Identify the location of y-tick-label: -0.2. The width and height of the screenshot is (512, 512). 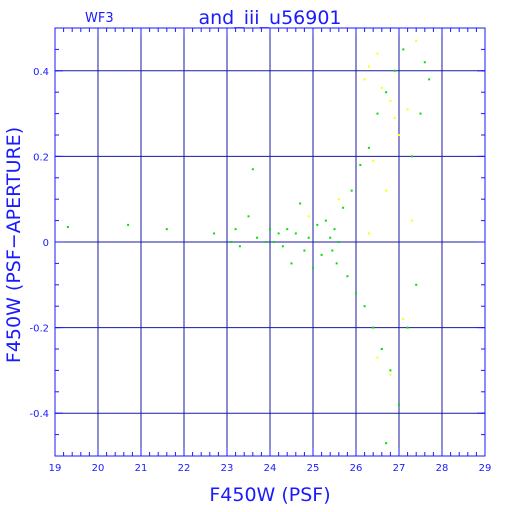
(39, 329).